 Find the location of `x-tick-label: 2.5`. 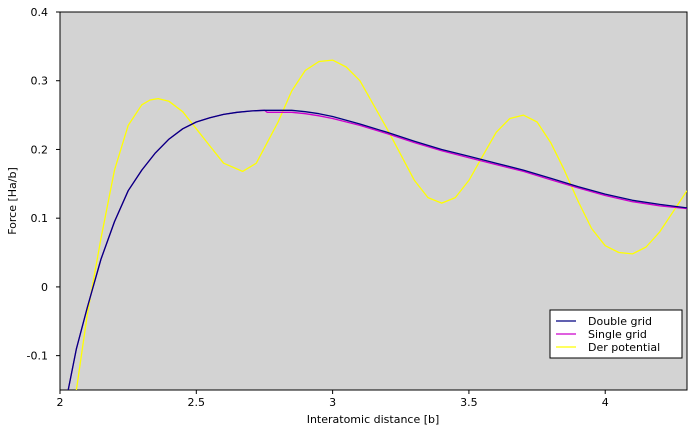

x-tick-label: 2.5 is located at coordinates (197, 402).